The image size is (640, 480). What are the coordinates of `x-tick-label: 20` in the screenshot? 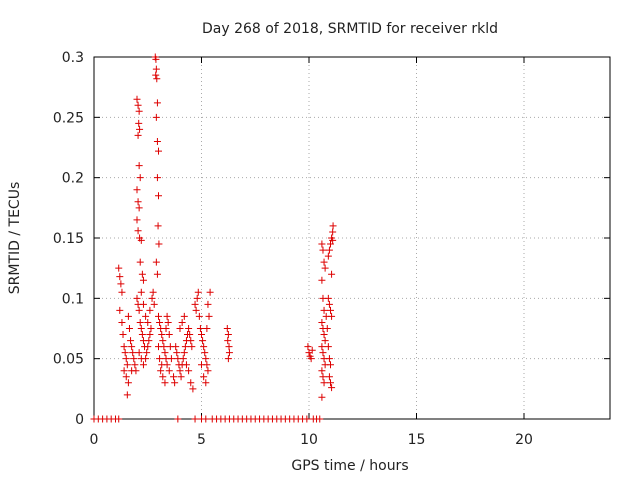 It's located at (524, 440).